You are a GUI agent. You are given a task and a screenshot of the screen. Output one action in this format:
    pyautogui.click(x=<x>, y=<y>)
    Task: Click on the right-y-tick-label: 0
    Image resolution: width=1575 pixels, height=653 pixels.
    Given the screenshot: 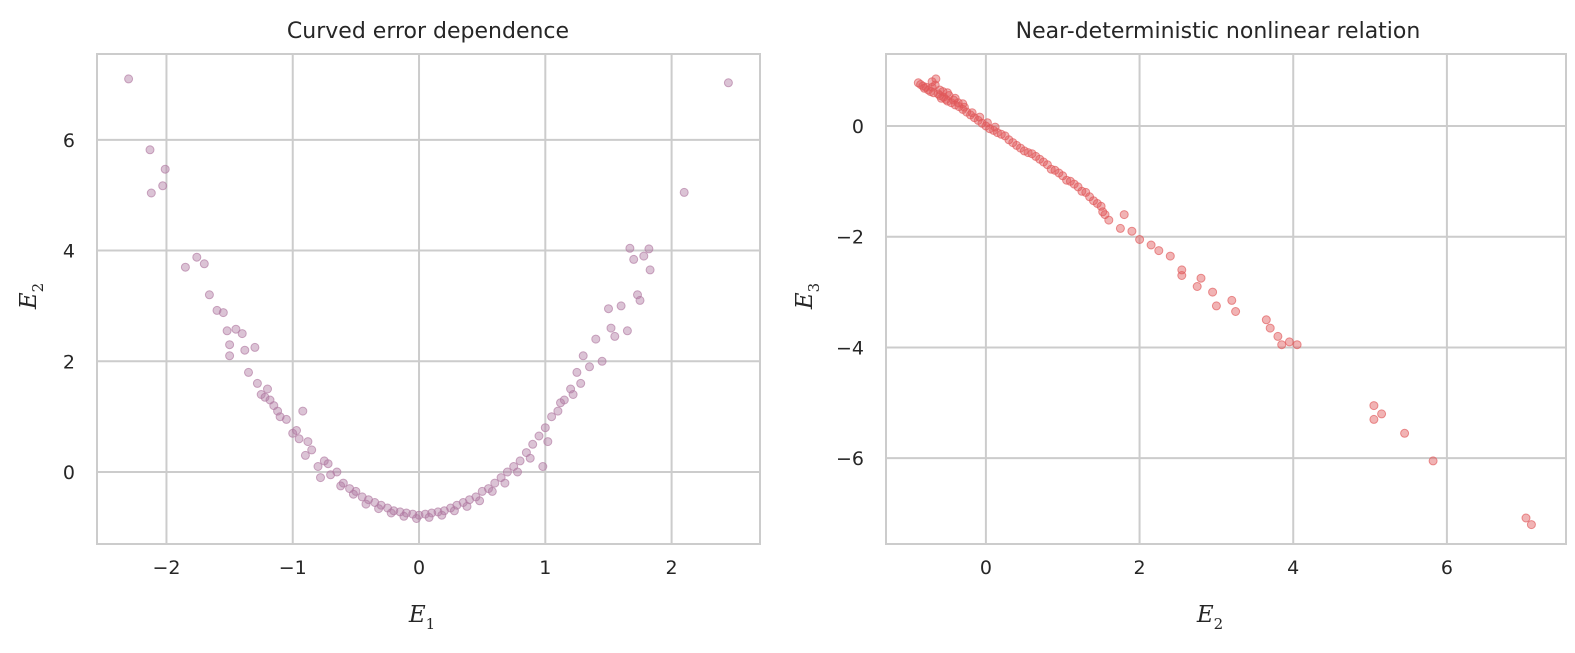 What is the action you would take?
    pyautogui.click(x=858, y=127)
    